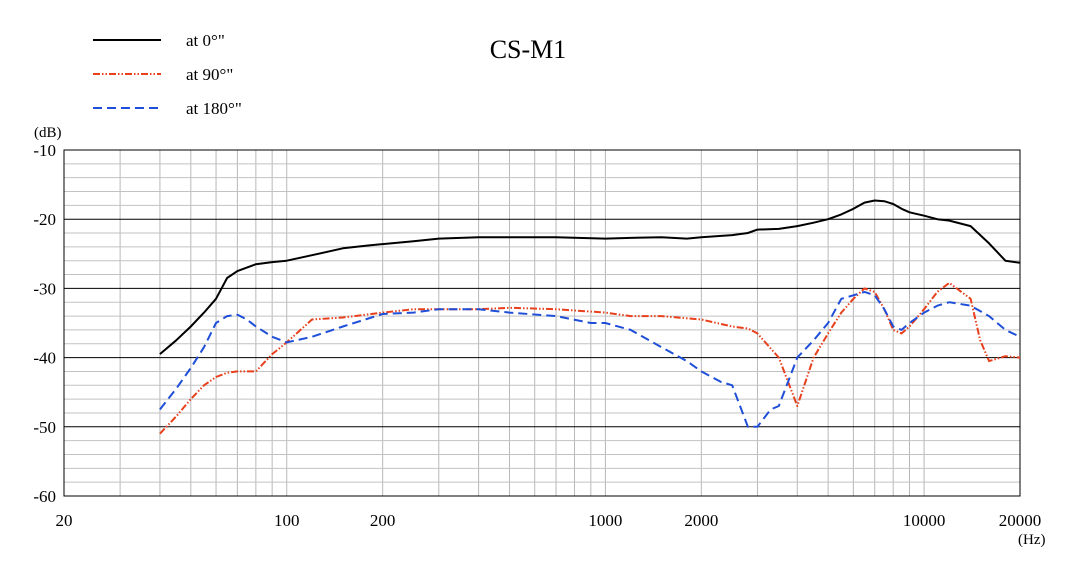  I want to click on y-tick-label: -20, so click(44, 219).